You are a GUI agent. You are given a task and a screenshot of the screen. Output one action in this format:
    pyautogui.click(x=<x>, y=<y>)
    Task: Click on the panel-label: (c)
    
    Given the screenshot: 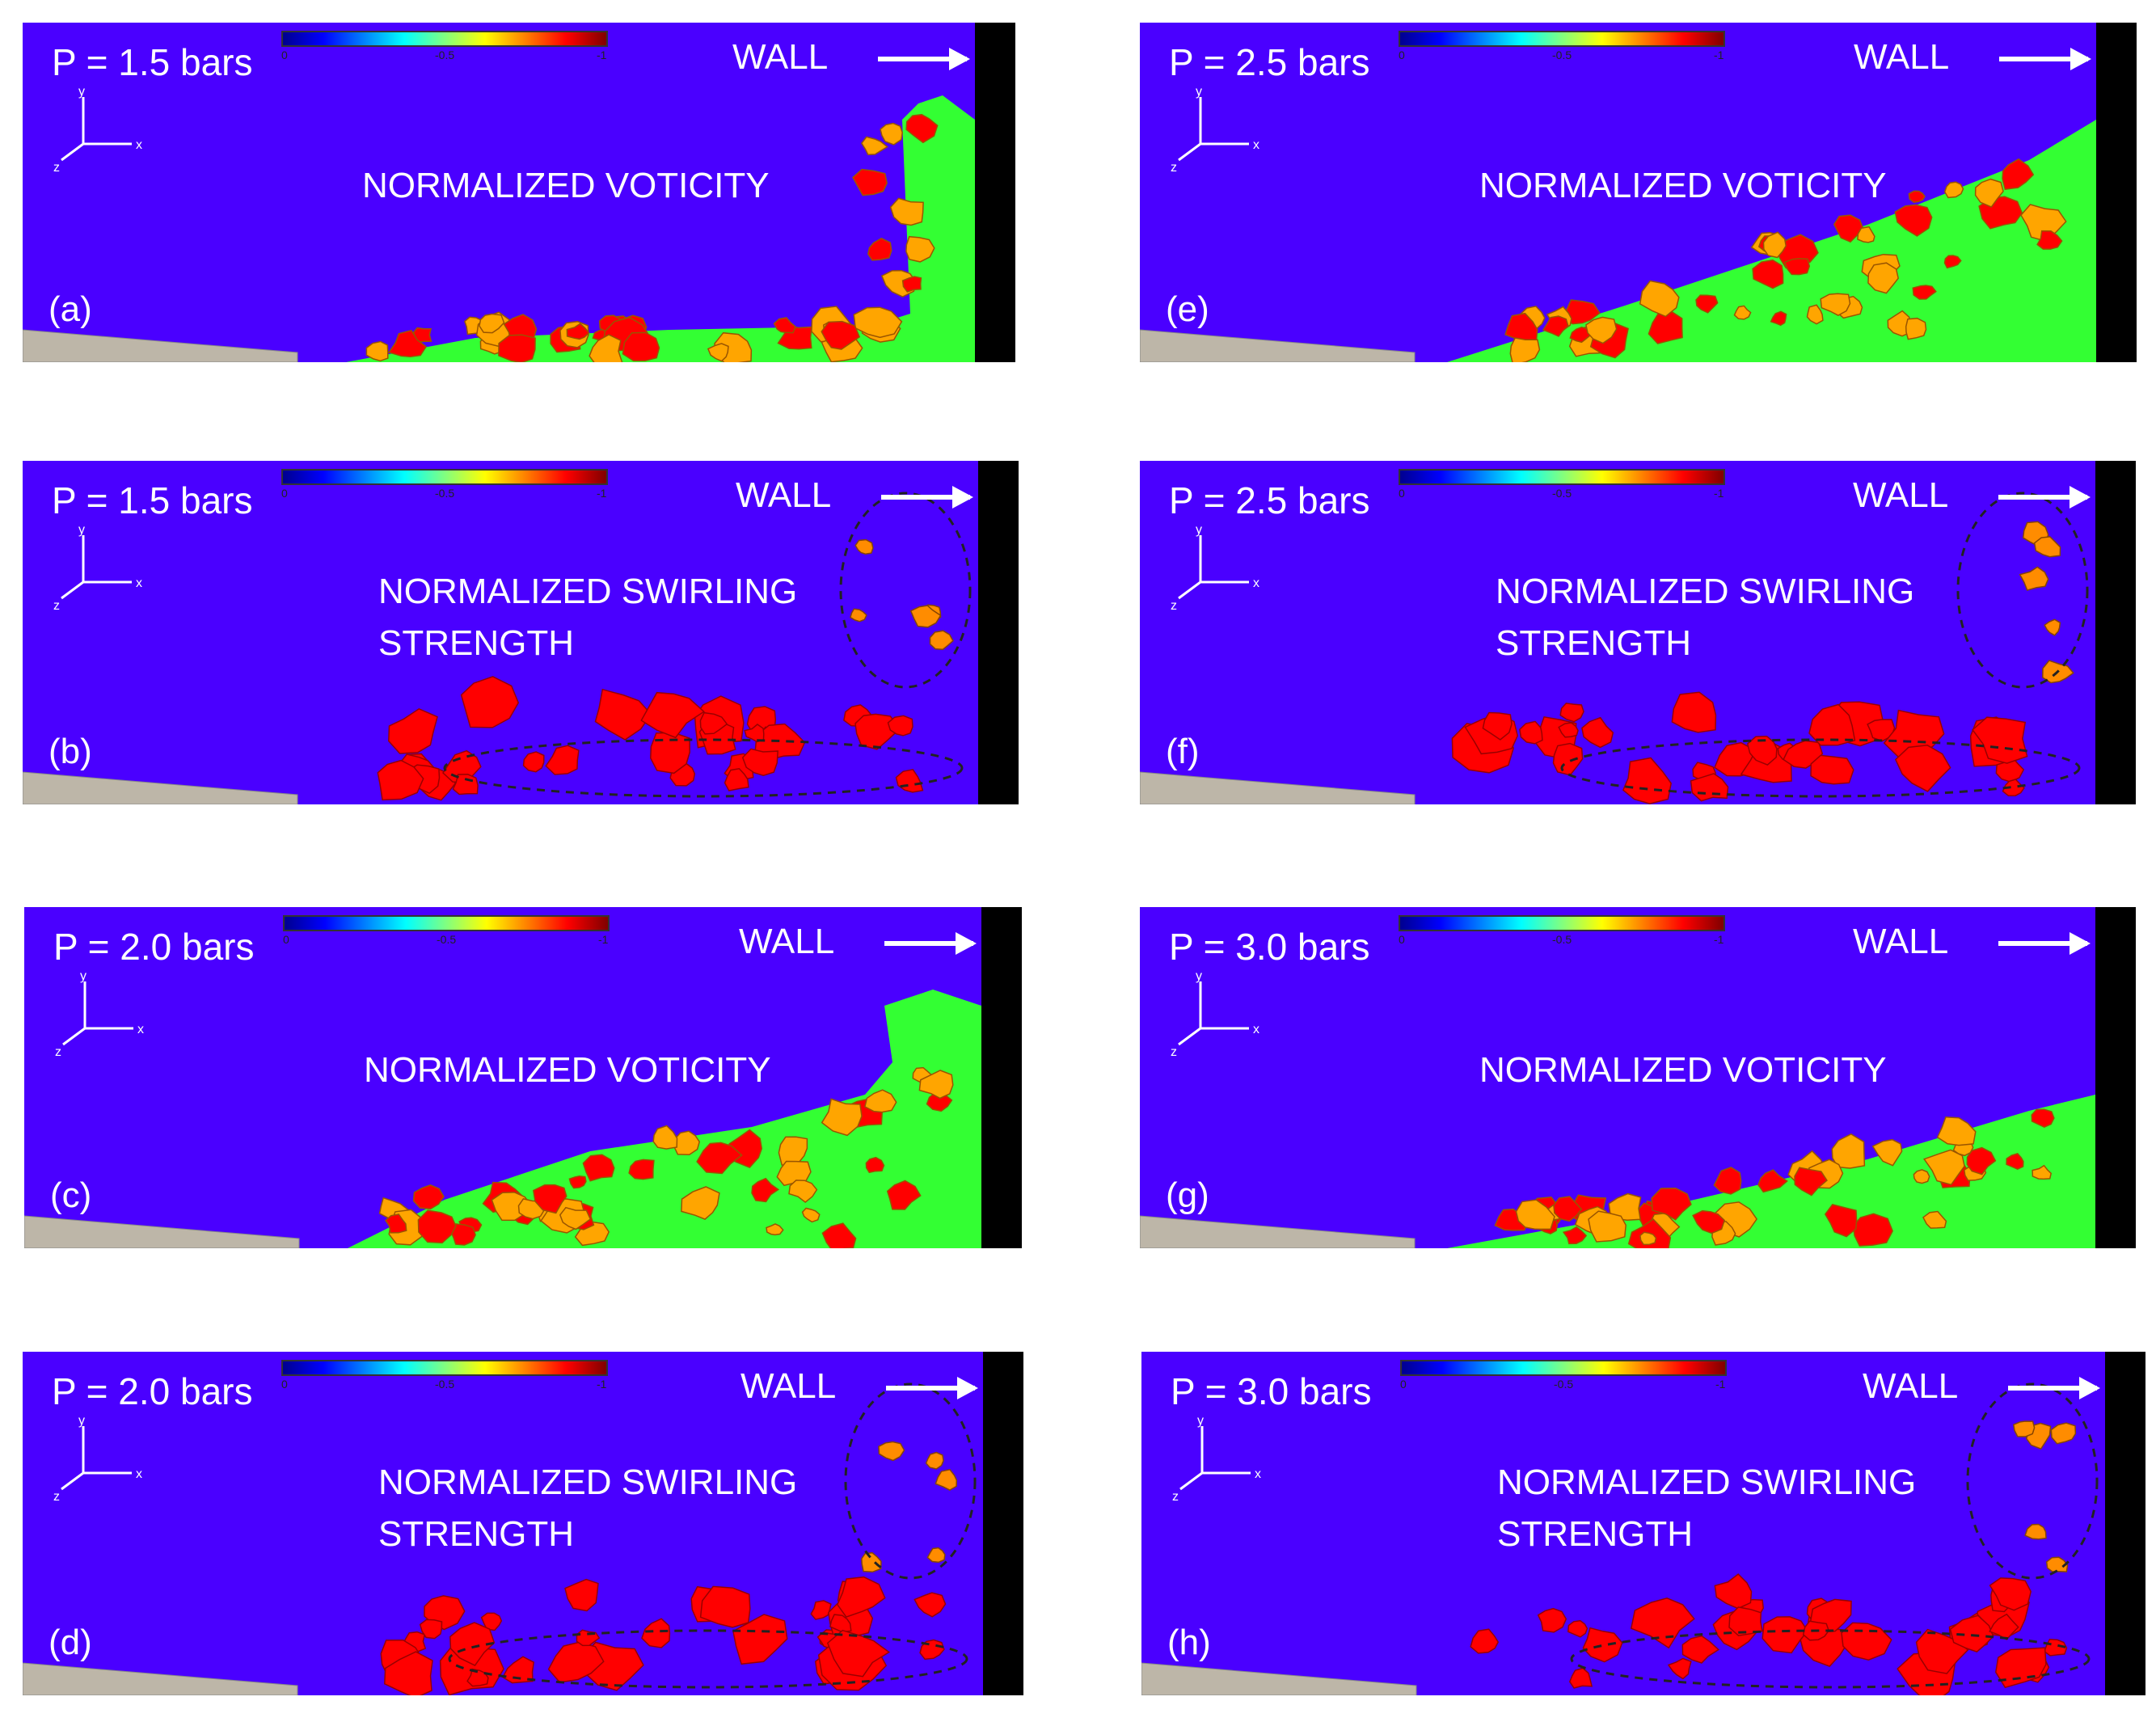 What is the action you would take?
    pyautogui.click(x=71, y=1195)
    